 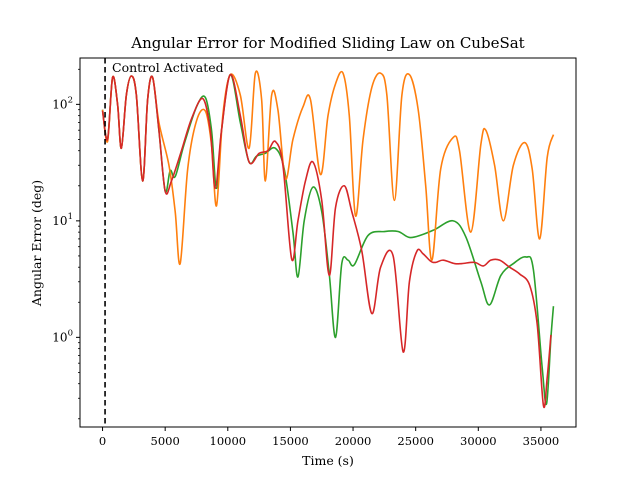 What do you see at coordinates (62, 103) in the screenshot?
I see `y-tick-label: 10²` at bounding box center [62, 103].